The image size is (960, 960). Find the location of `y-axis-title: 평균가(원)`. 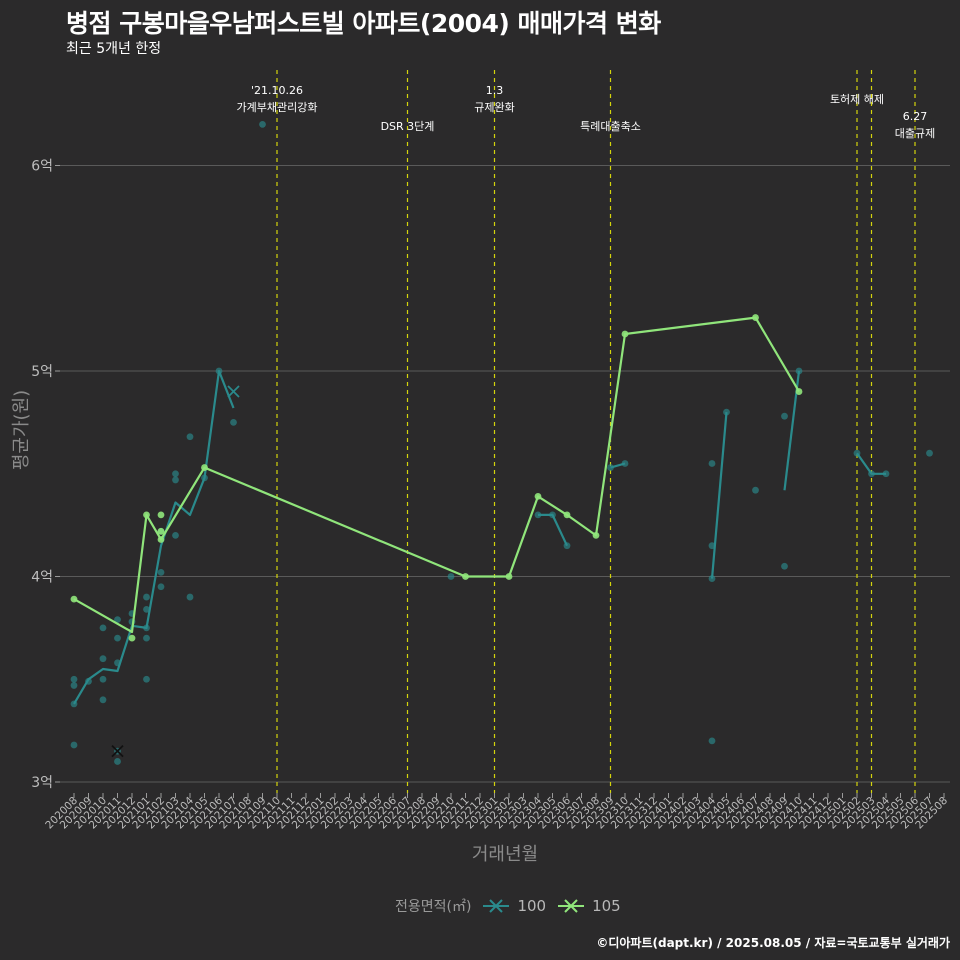

y-axis-title: 평균가(원) is located at coordinates (21, 430).